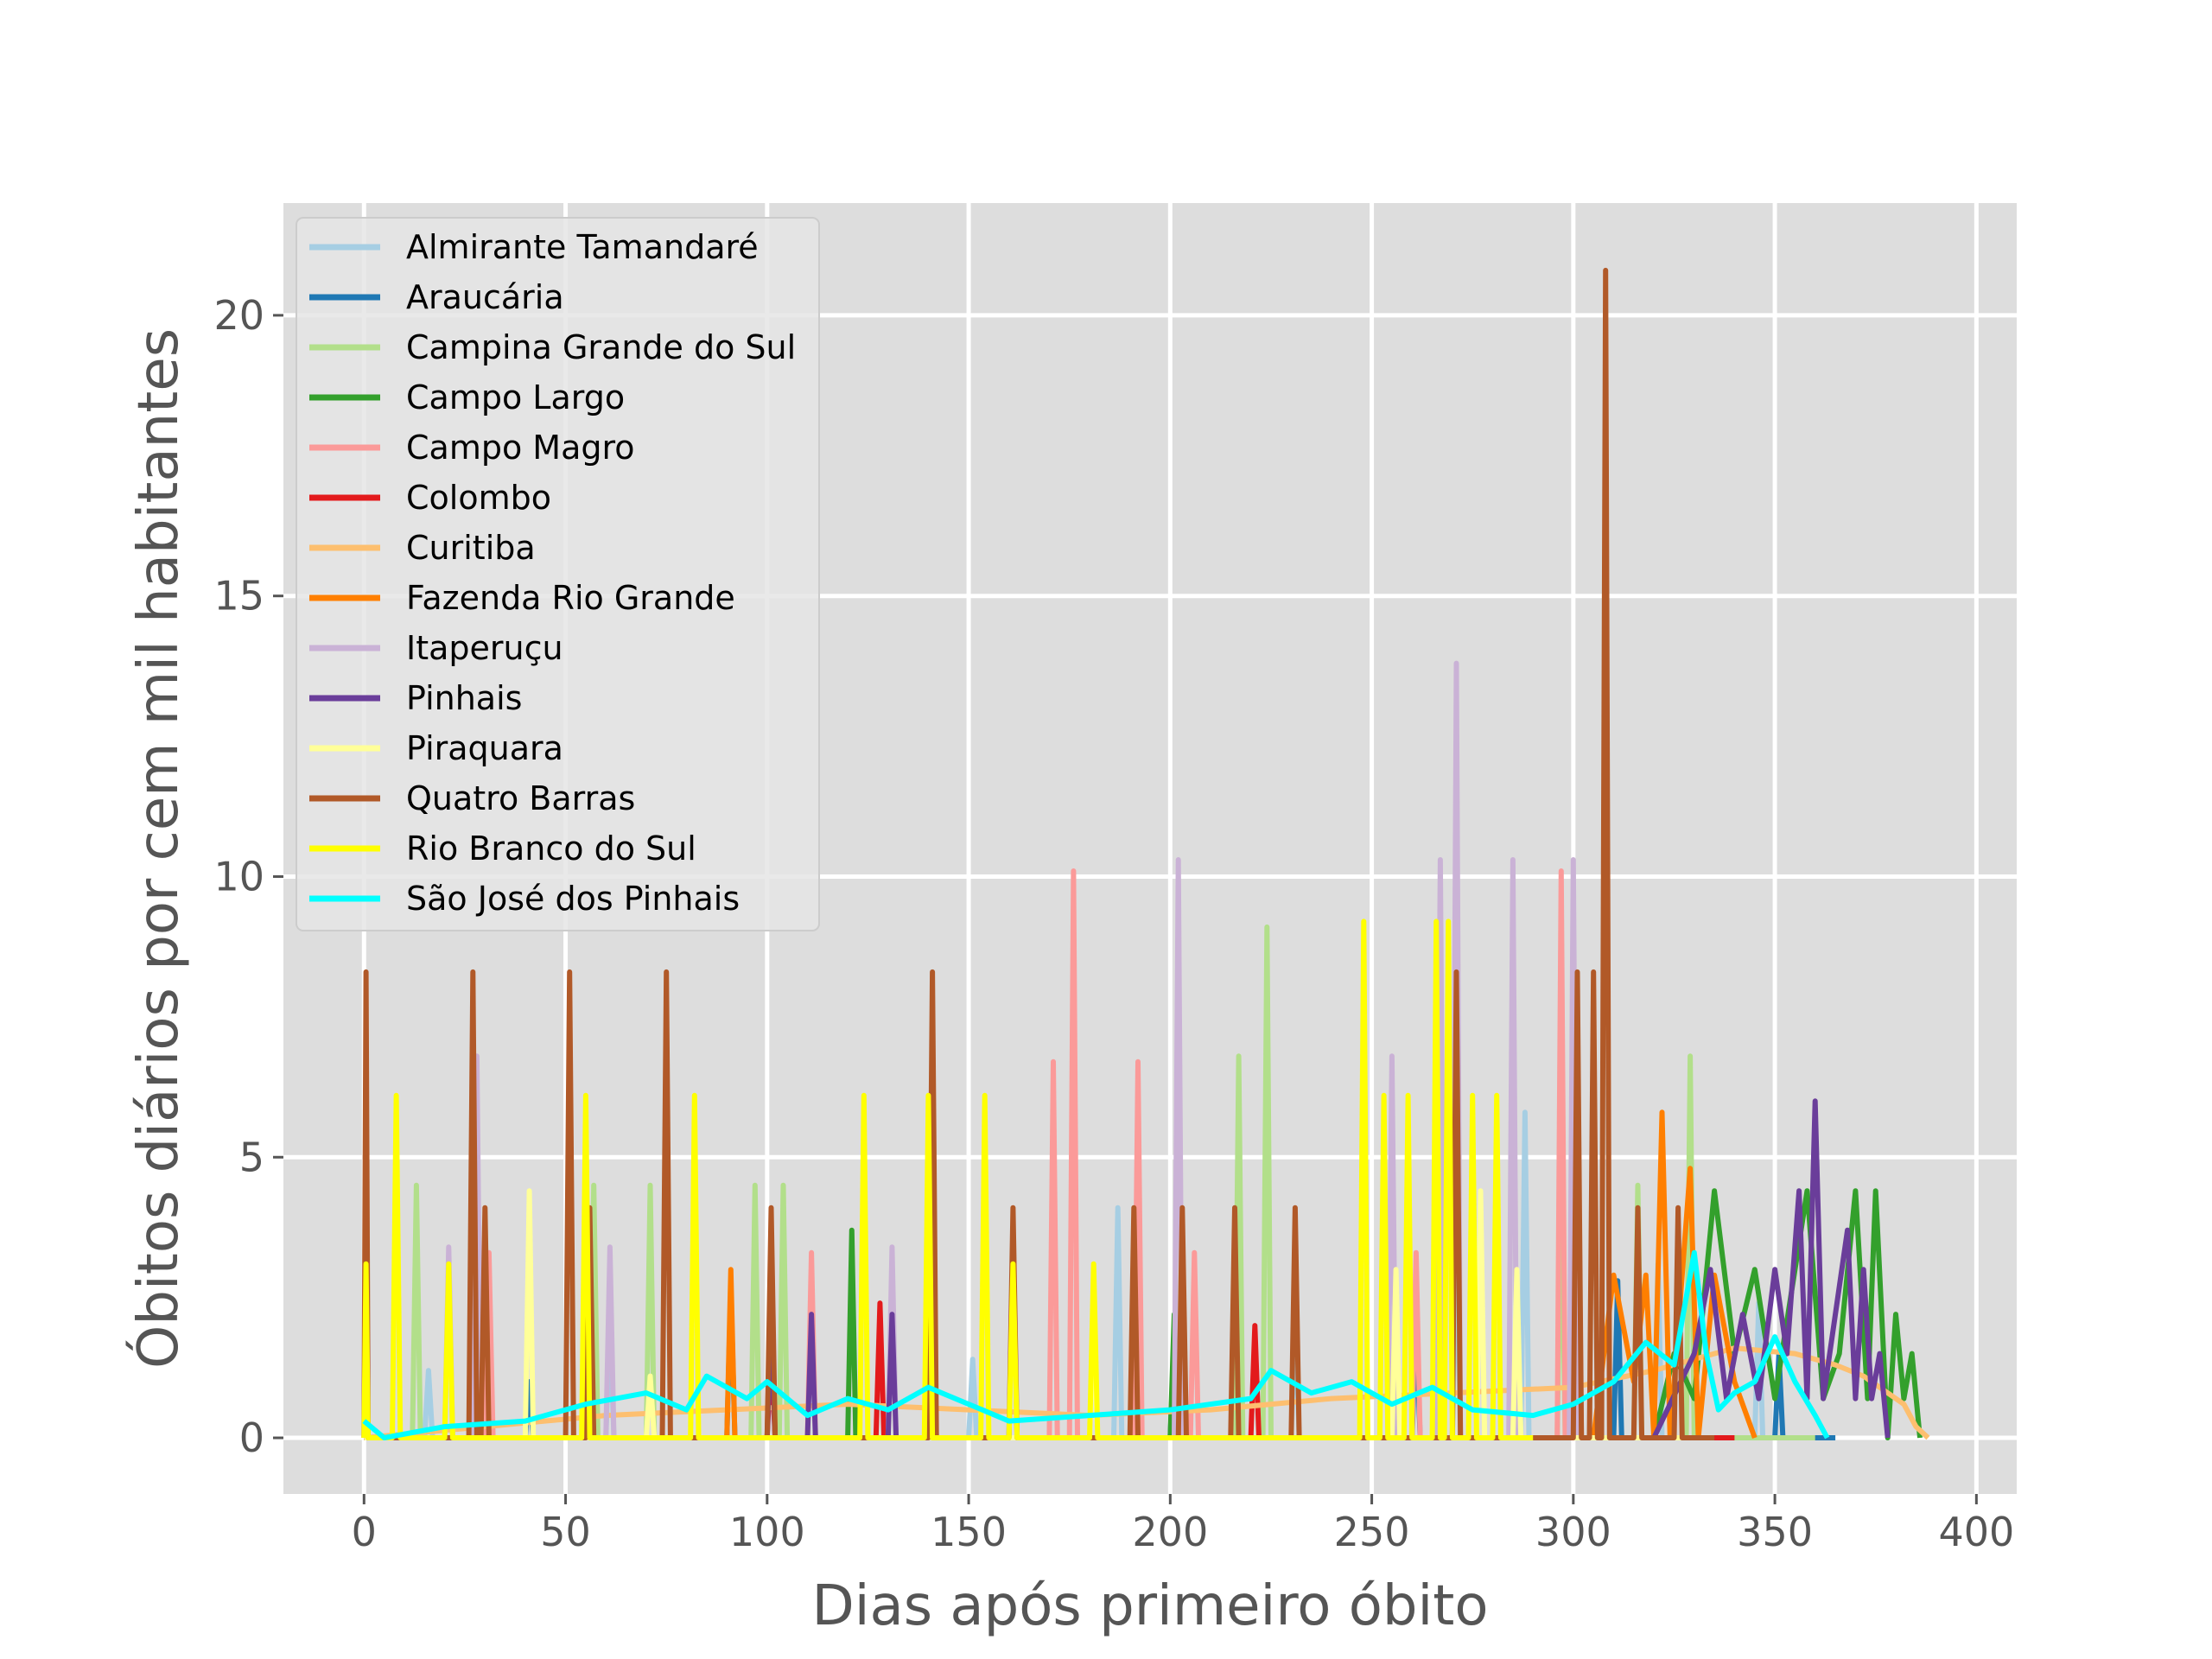 The height and width of the screenshot is (1659, 2212). I want to click on y-ticks: 0 5 10 15 20, so click(248, 876).